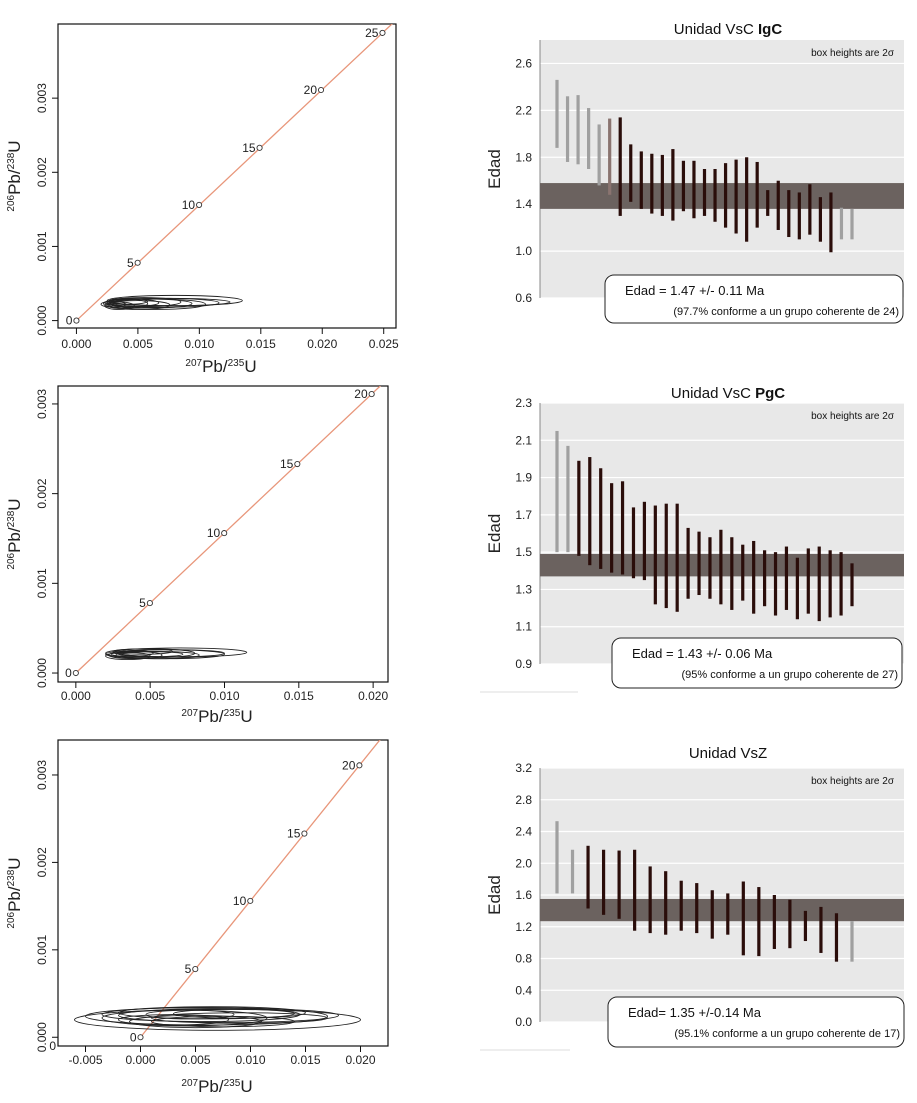 The width and height of the screenshot is (917, 1103). What do you see at coordinates (250, 1060) in the screenshot?
I see `x-tick-label: 0.010` at bounding box center [250, 1060].